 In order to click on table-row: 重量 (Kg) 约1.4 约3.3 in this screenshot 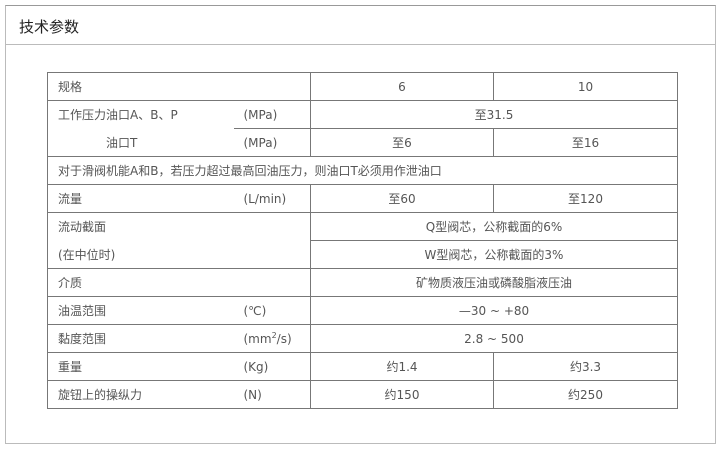, I will do `click(362, 366)`.